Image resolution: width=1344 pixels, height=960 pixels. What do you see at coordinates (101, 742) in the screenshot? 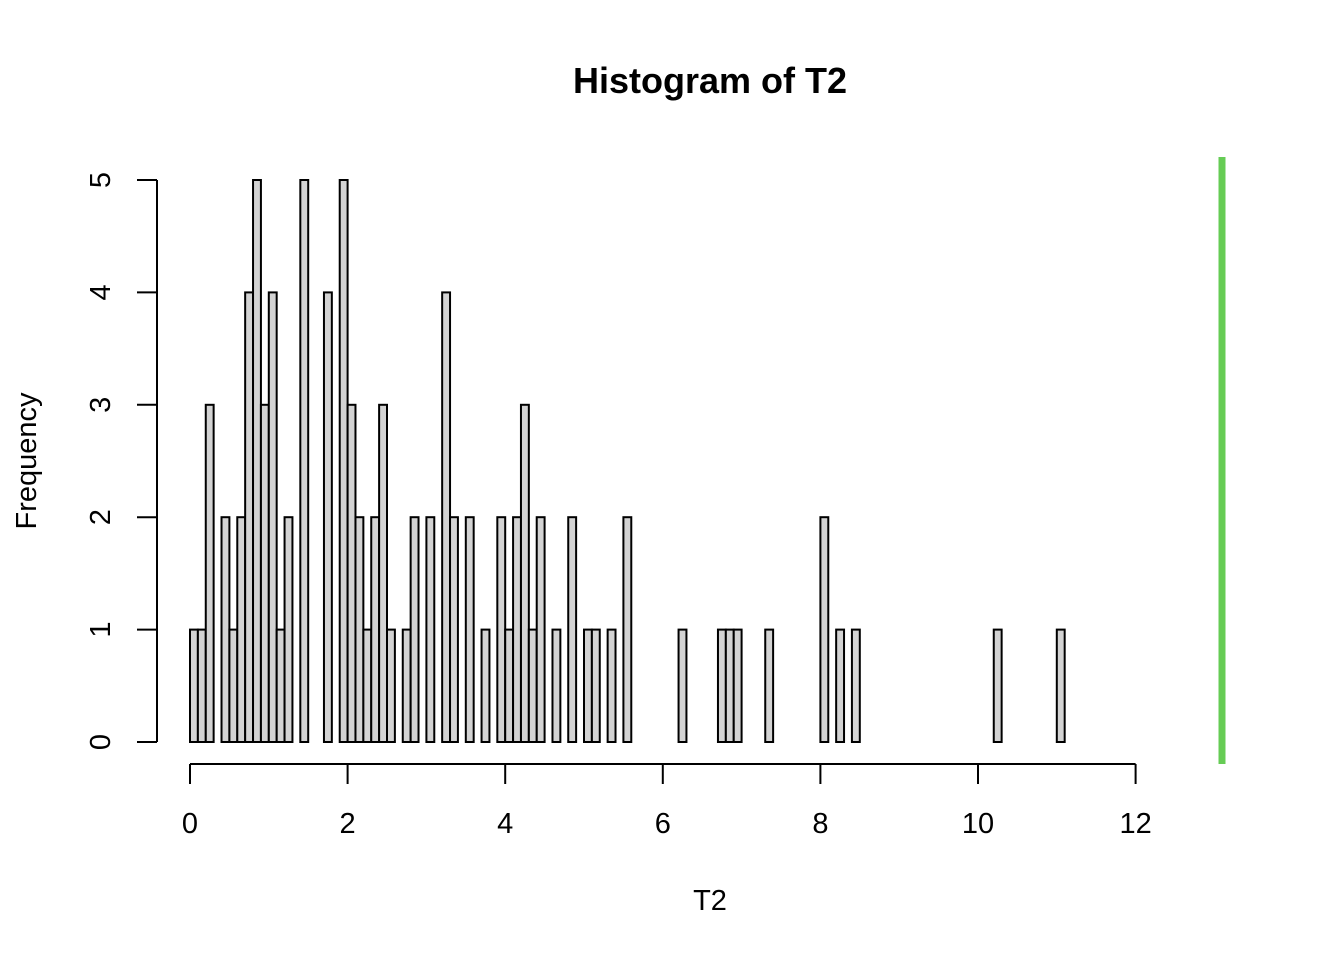
I see `y-tick-label: 0` at bounding box center [101, 742].